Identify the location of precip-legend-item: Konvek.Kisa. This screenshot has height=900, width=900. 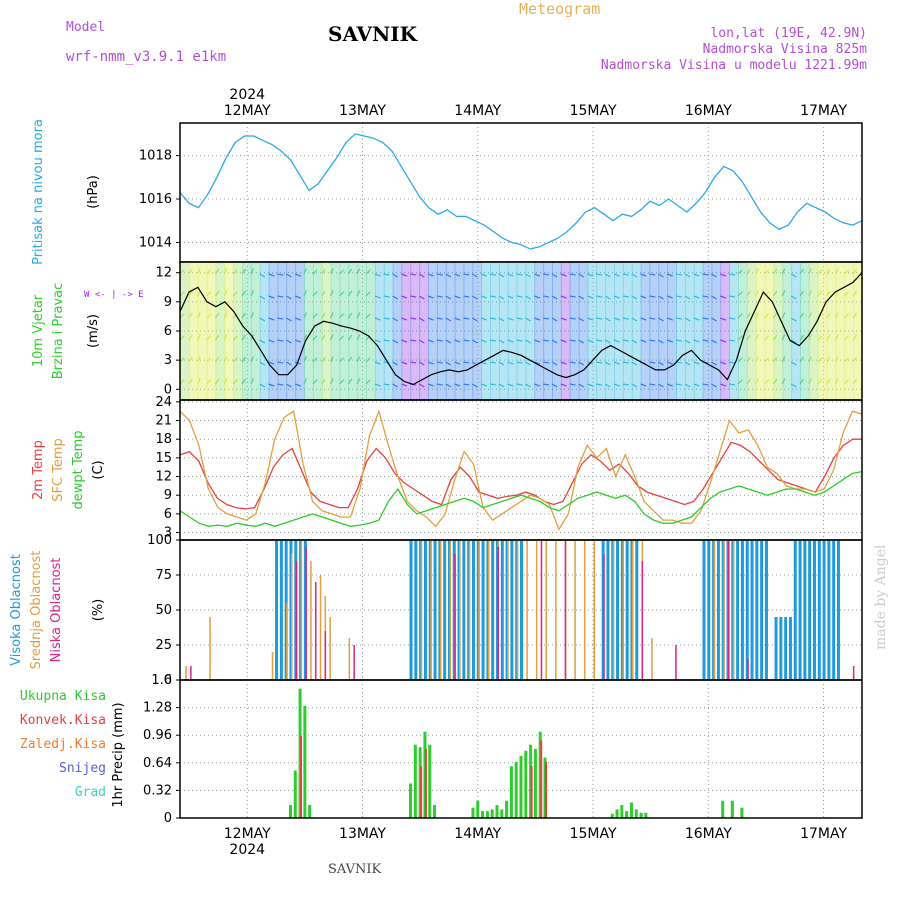
(63, 720).